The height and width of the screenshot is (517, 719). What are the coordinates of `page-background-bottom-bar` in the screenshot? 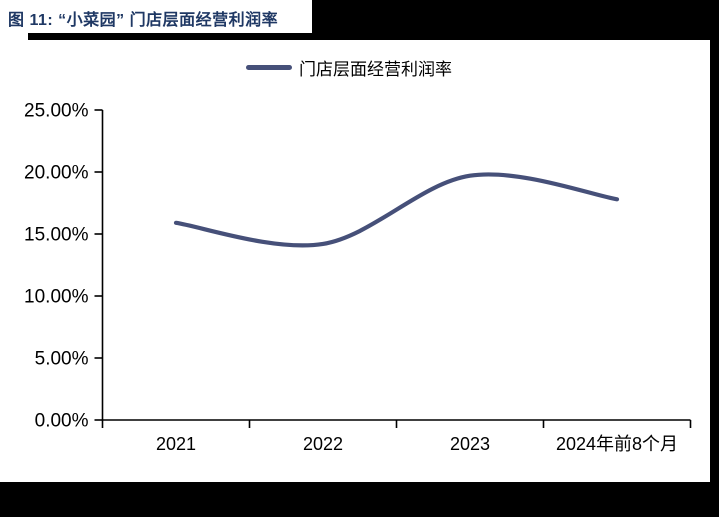 It's located at (359, 499).